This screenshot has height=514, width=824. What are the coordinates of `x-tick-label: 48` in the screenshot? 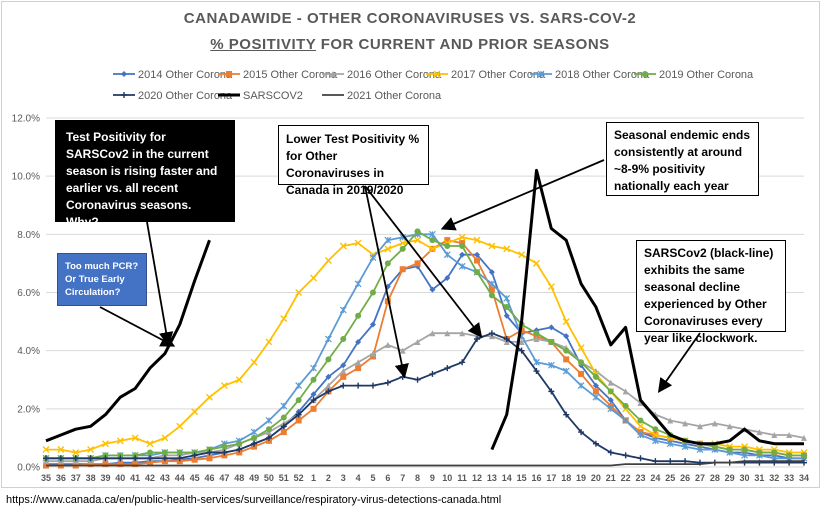 It's located at (239, 478).